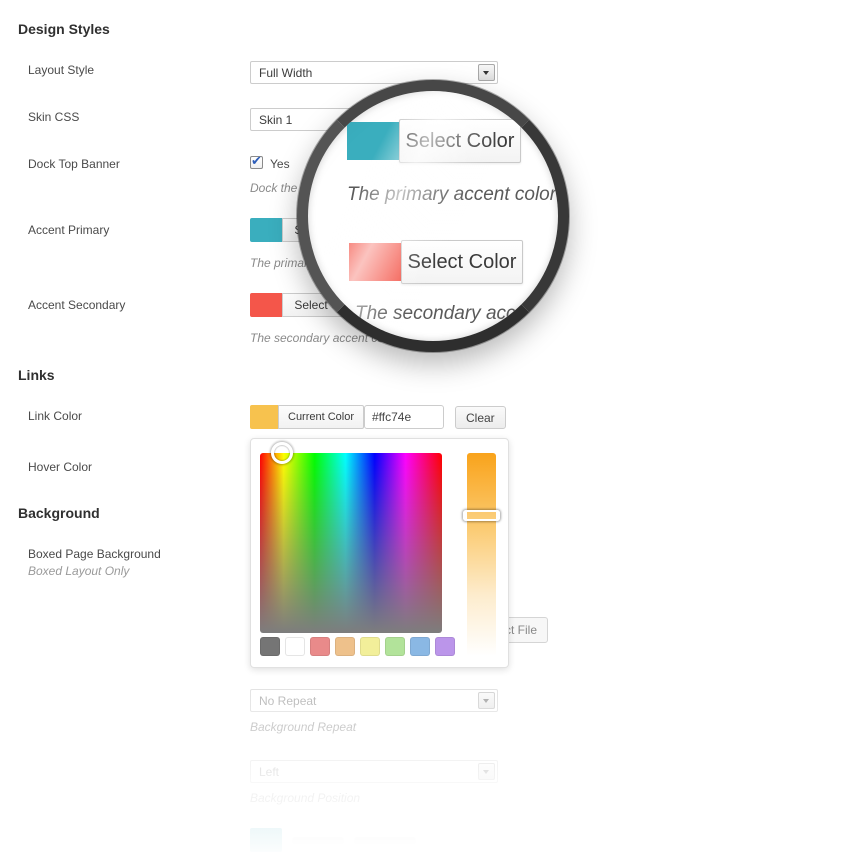  What do you see at coordinates (305, 798) in the screenshot?
I see `background-position-description: Background Position` at bounding box center [305, 798].